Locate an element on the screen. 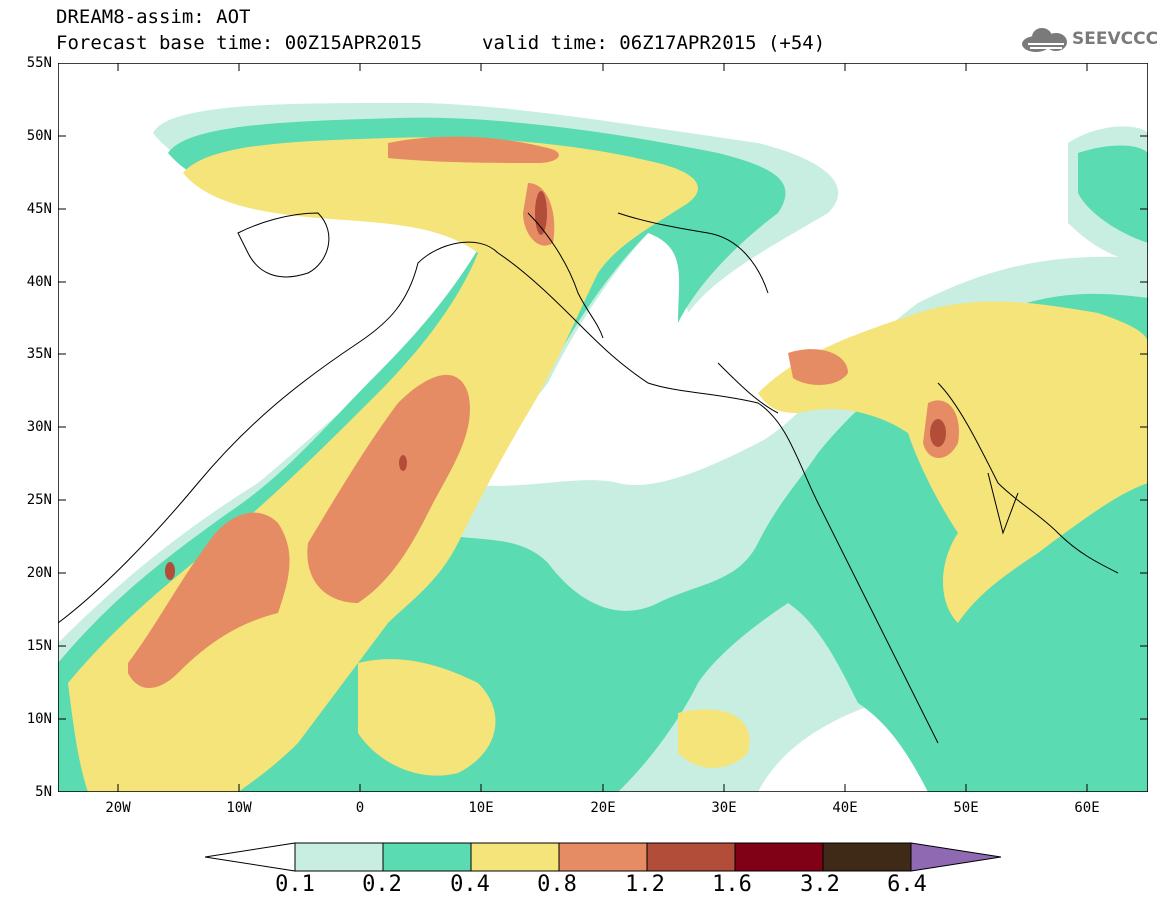 The image size is (1165, 905). lat-label: 20N is located at coordinates (39, 573).